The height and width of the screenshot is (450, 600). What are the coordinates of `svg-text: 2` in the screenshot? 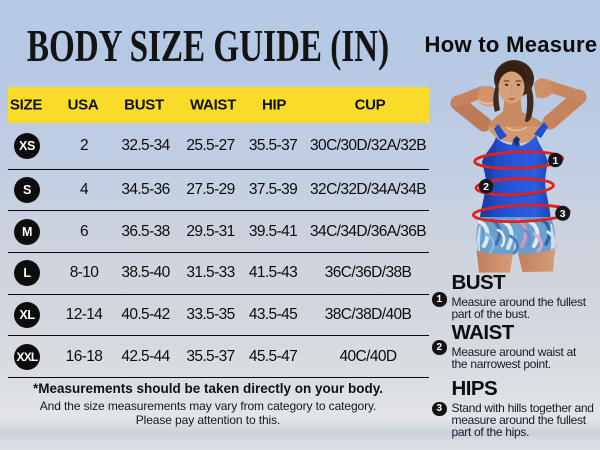 It's located at (486, 187).